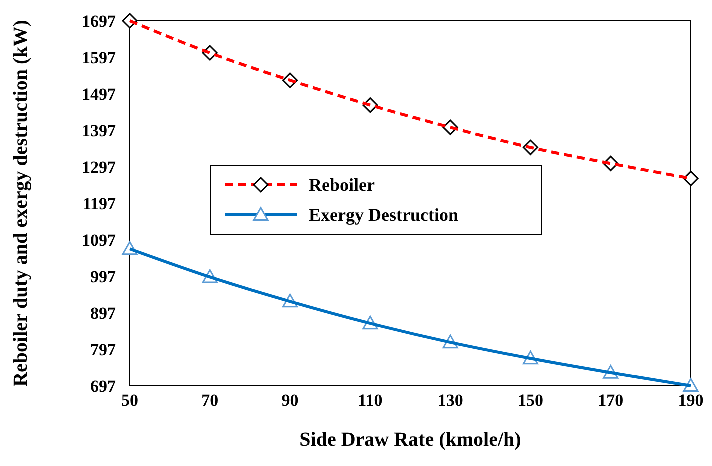 This screenshot has width=712, height=466. Describe the element at coordinates (691, 400) in the screenshot. I see `x-tick-label: 190` at that location.